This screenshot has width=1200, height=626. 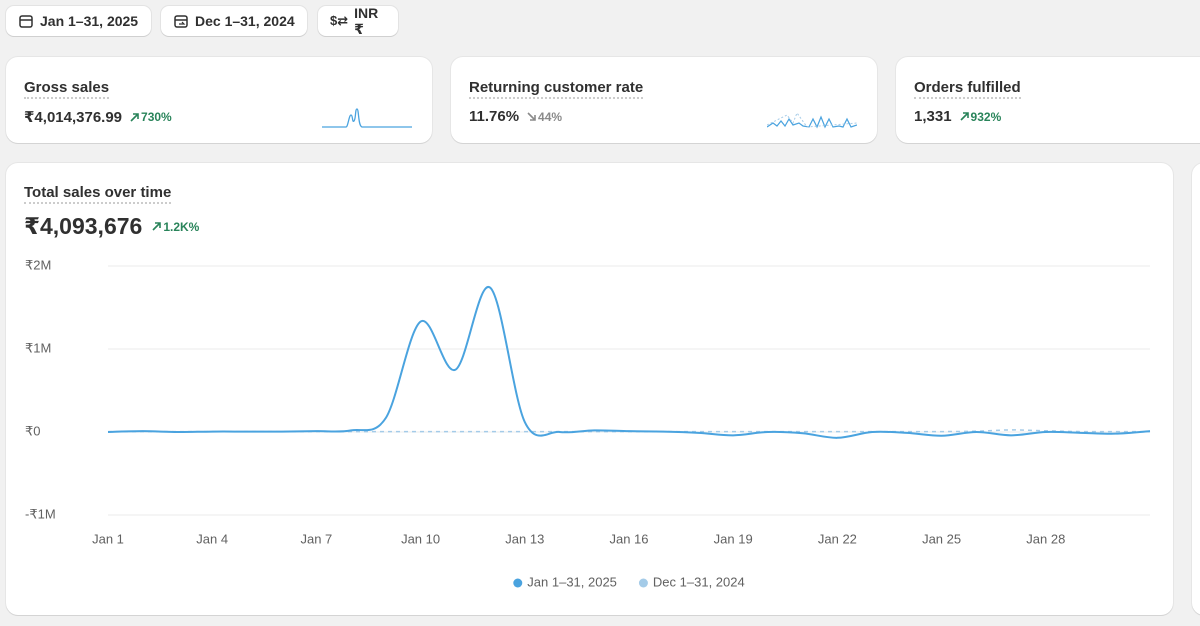 I want to click on change-text: 730%, so click(x=156, y=117).